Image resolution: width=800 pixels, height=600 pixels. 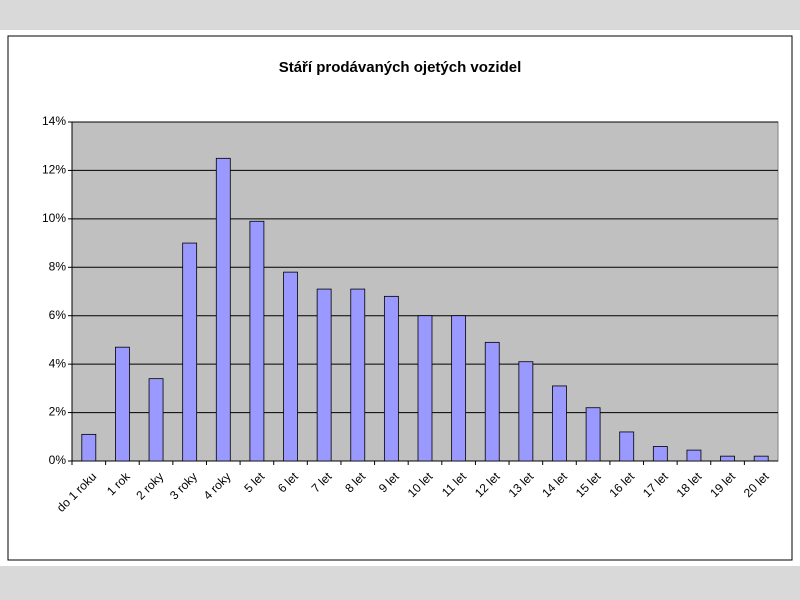 I want to click on y-tick-label: 8%, so click(x=58, y=266).